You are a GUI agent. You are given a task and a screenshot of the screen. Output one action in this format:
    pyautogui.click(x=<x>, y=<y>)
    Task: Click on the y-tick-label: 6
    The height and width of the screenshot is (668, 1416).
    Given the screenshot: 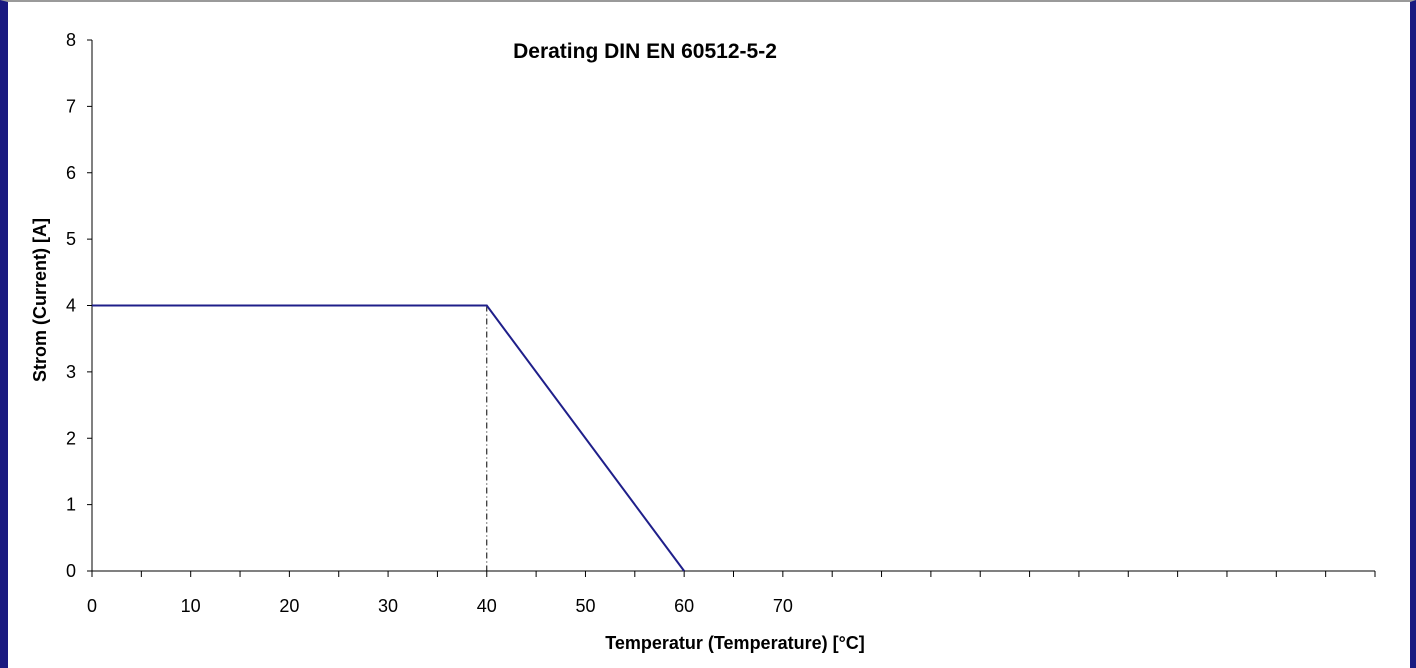 What is the action you would take?
    pyautogui.click(x=71, y=173)
    